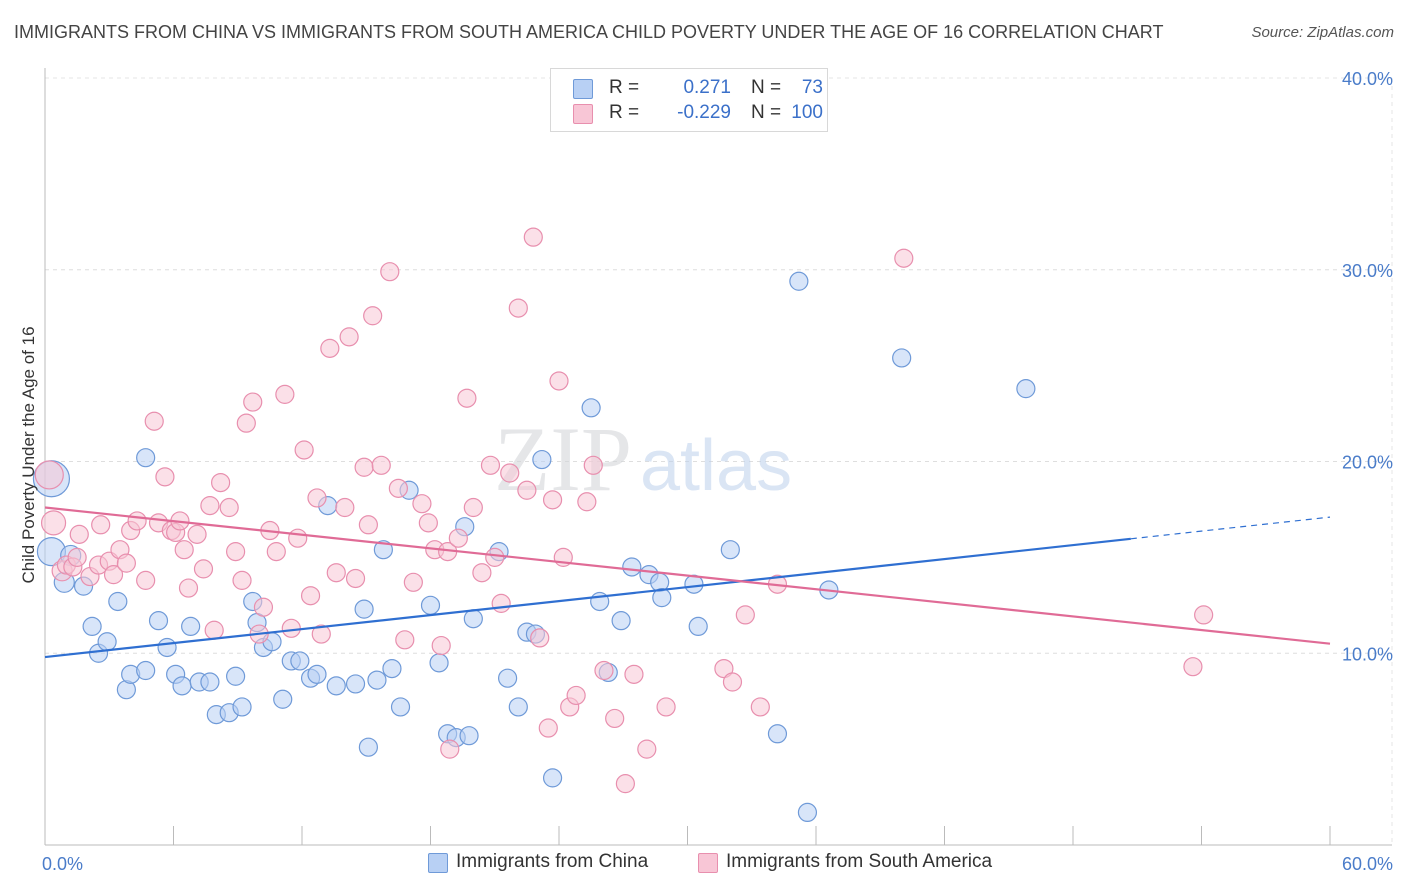  I want to click on legend-r-value: 0.271, so click(707, 87).